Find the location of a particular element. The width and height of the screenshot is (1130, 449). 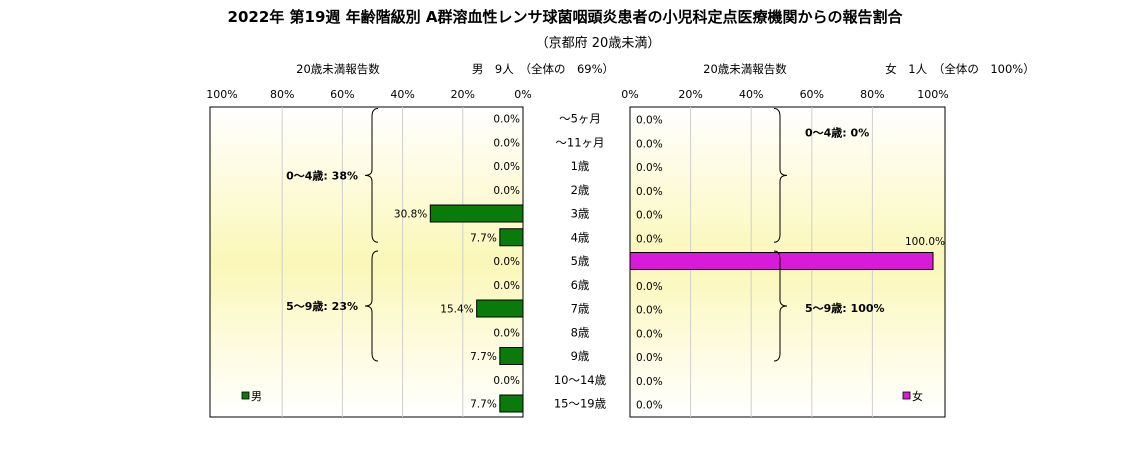

female-data-label: 100.0% is located at coordinates (925, 242).